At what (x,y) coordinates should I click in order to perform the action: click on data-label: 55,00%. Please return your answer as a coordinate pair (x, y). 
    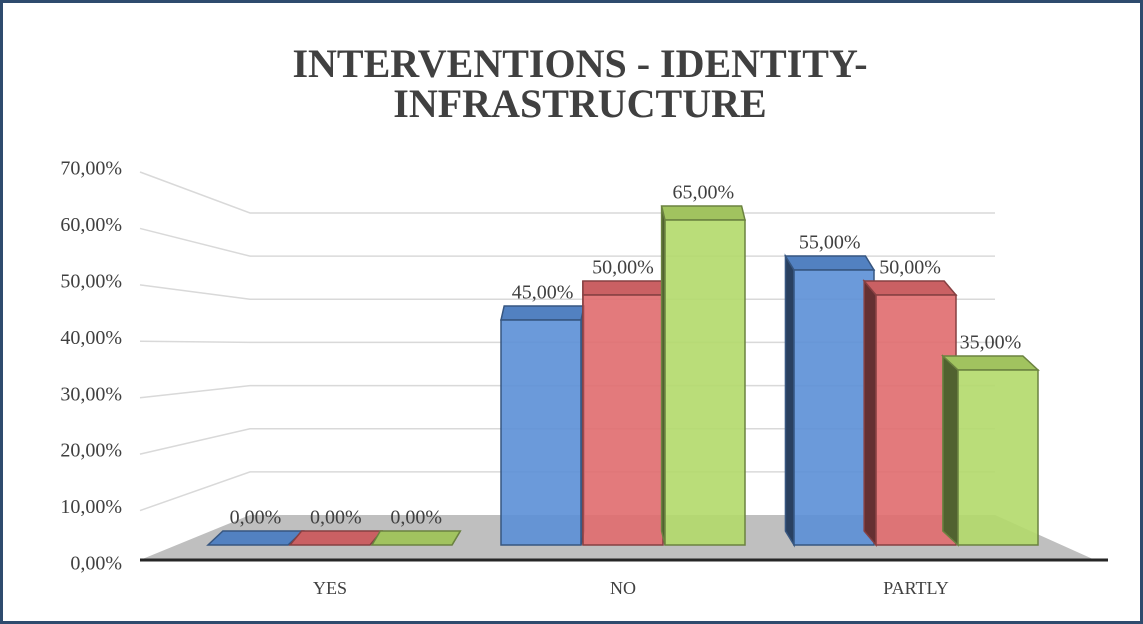
    Looking at the image, I should click on (830, 243).